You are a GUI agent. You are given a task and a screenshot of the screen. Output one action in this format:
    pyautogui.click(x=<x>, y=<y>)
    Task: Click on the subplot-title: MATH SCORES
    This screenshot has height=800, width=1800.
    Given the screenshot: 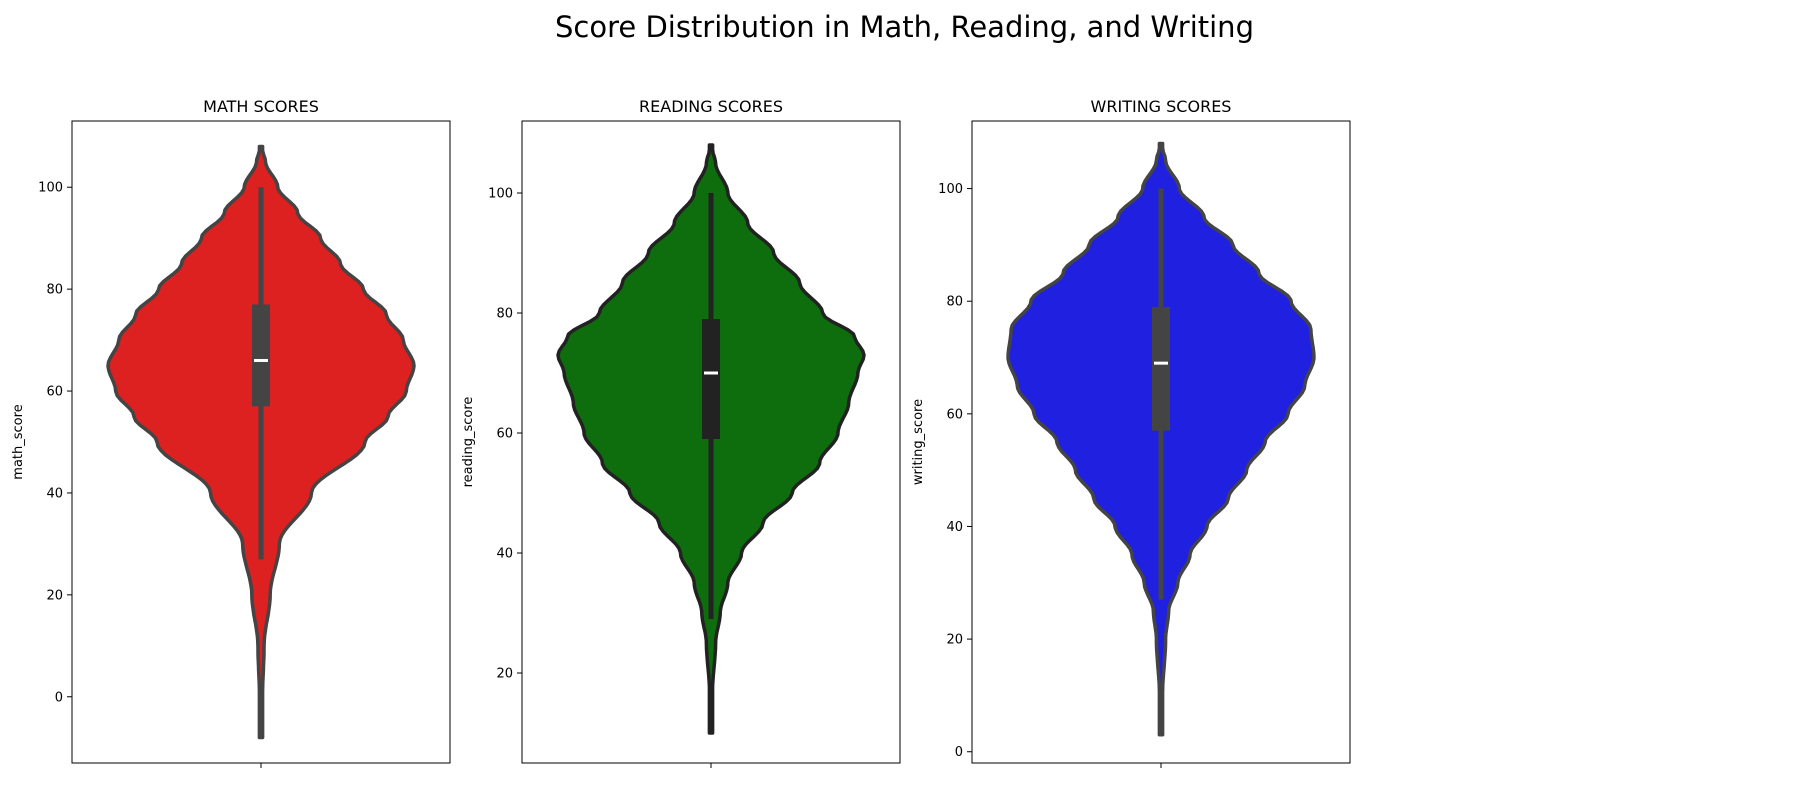 What is the action you would take?
    pyautogui.click(x=261, y=106)
    